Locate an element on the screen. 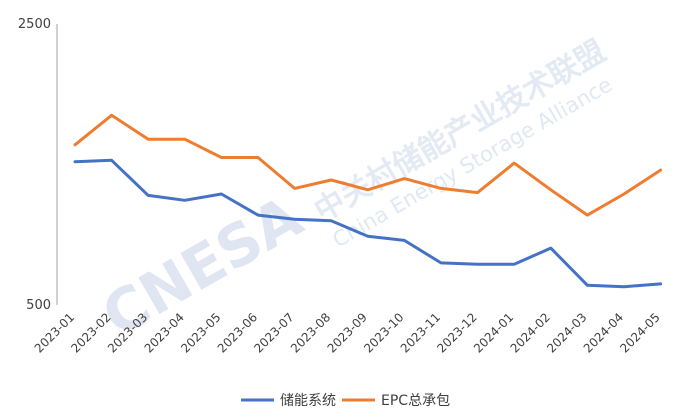  y-tick-label: 2500 is located at coordinates (34, 24).